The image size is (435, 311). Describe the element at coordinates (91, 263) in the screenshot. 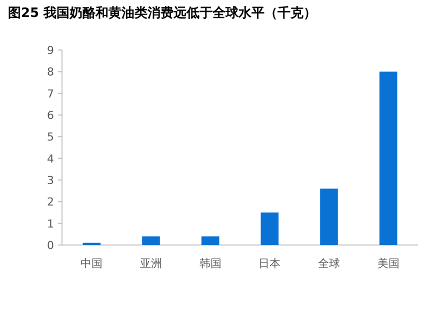

I see `x-tick-label: 中国` at that location.